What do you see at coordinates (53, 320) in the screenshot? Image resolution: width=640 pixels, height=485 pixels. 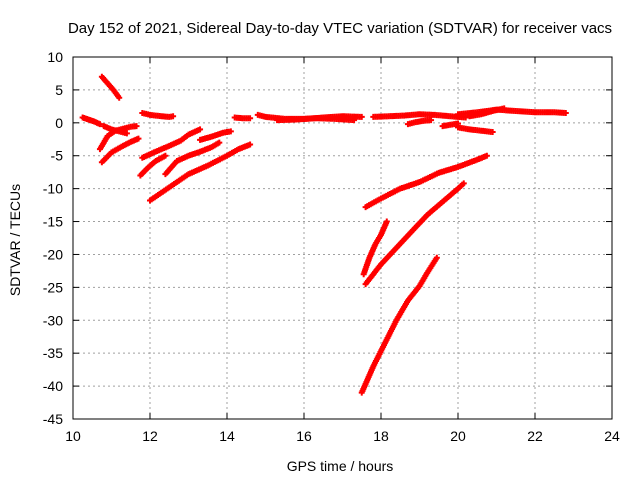 I see `y-tick-label: -30` at bounding box center [53, 320].